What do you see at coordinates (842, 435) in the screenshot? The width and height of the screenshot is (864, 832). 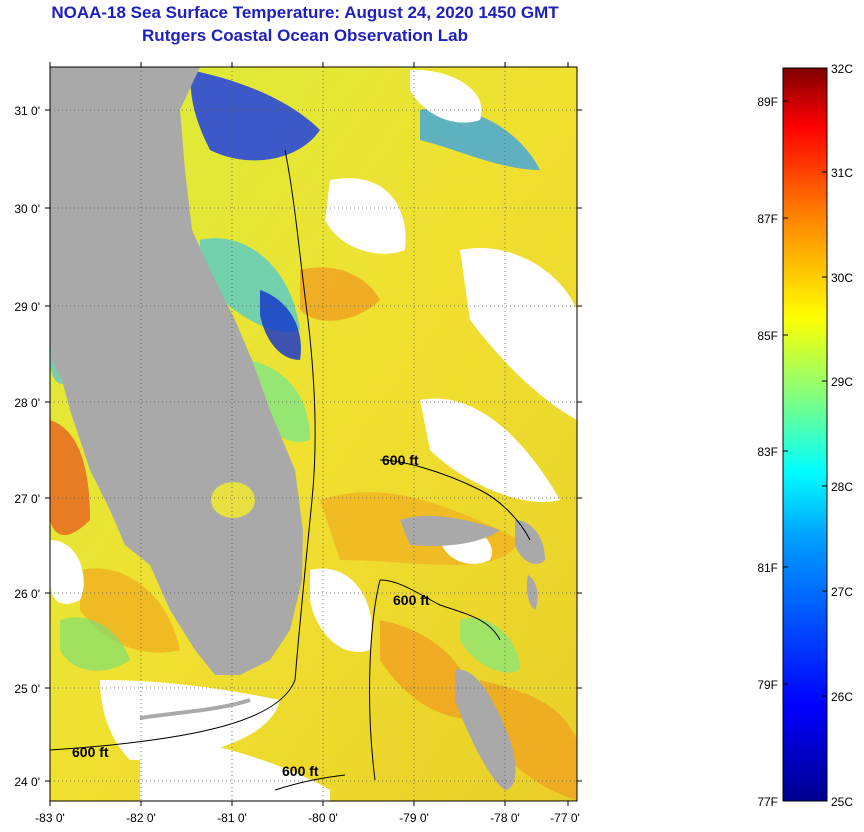 I see `colorbar-celsius-labels: 32C 31C 30C 29C 28C 27C 26C 25C` at bounding box center [842, 435].